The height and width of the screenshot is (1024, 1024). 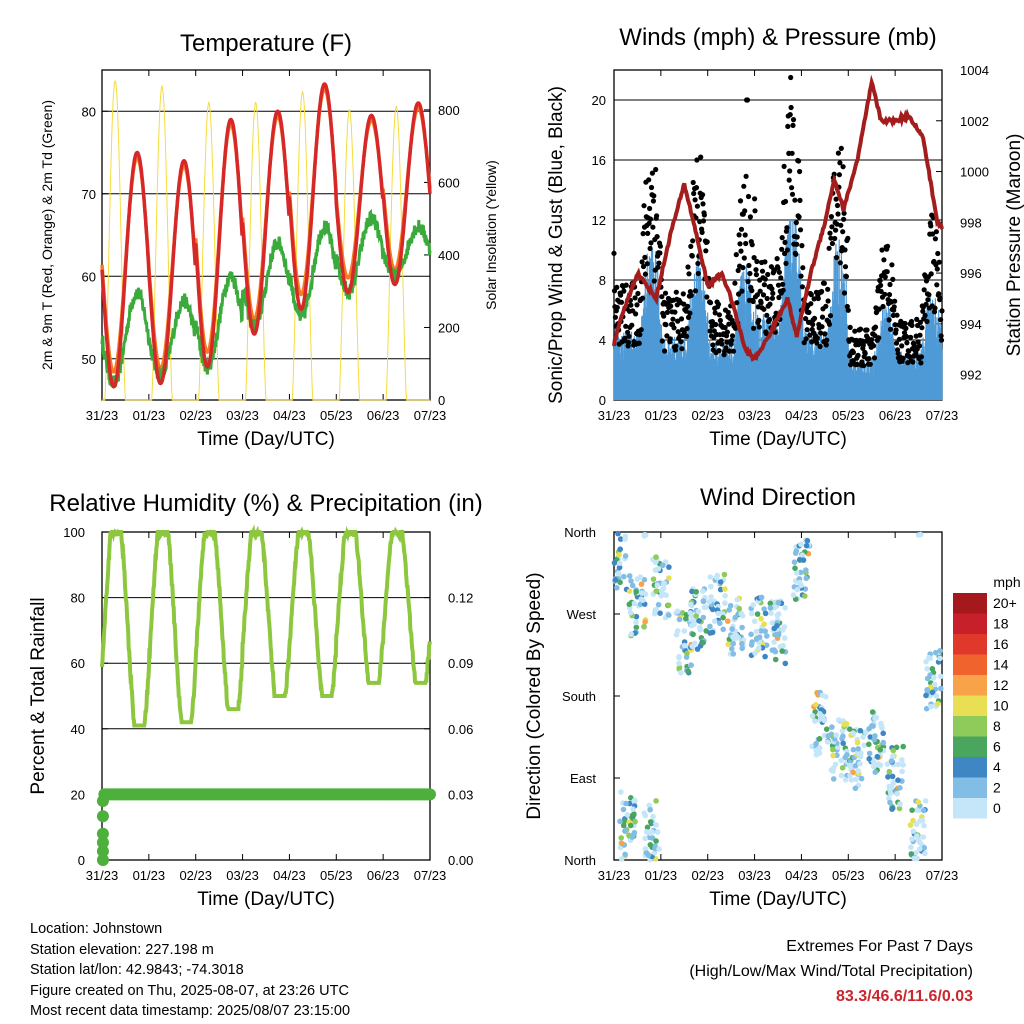 What do you see at coordinates (971, 222) in the screenshot?
I see `y2-tick-label: 998` at bounding box center [971, 222].